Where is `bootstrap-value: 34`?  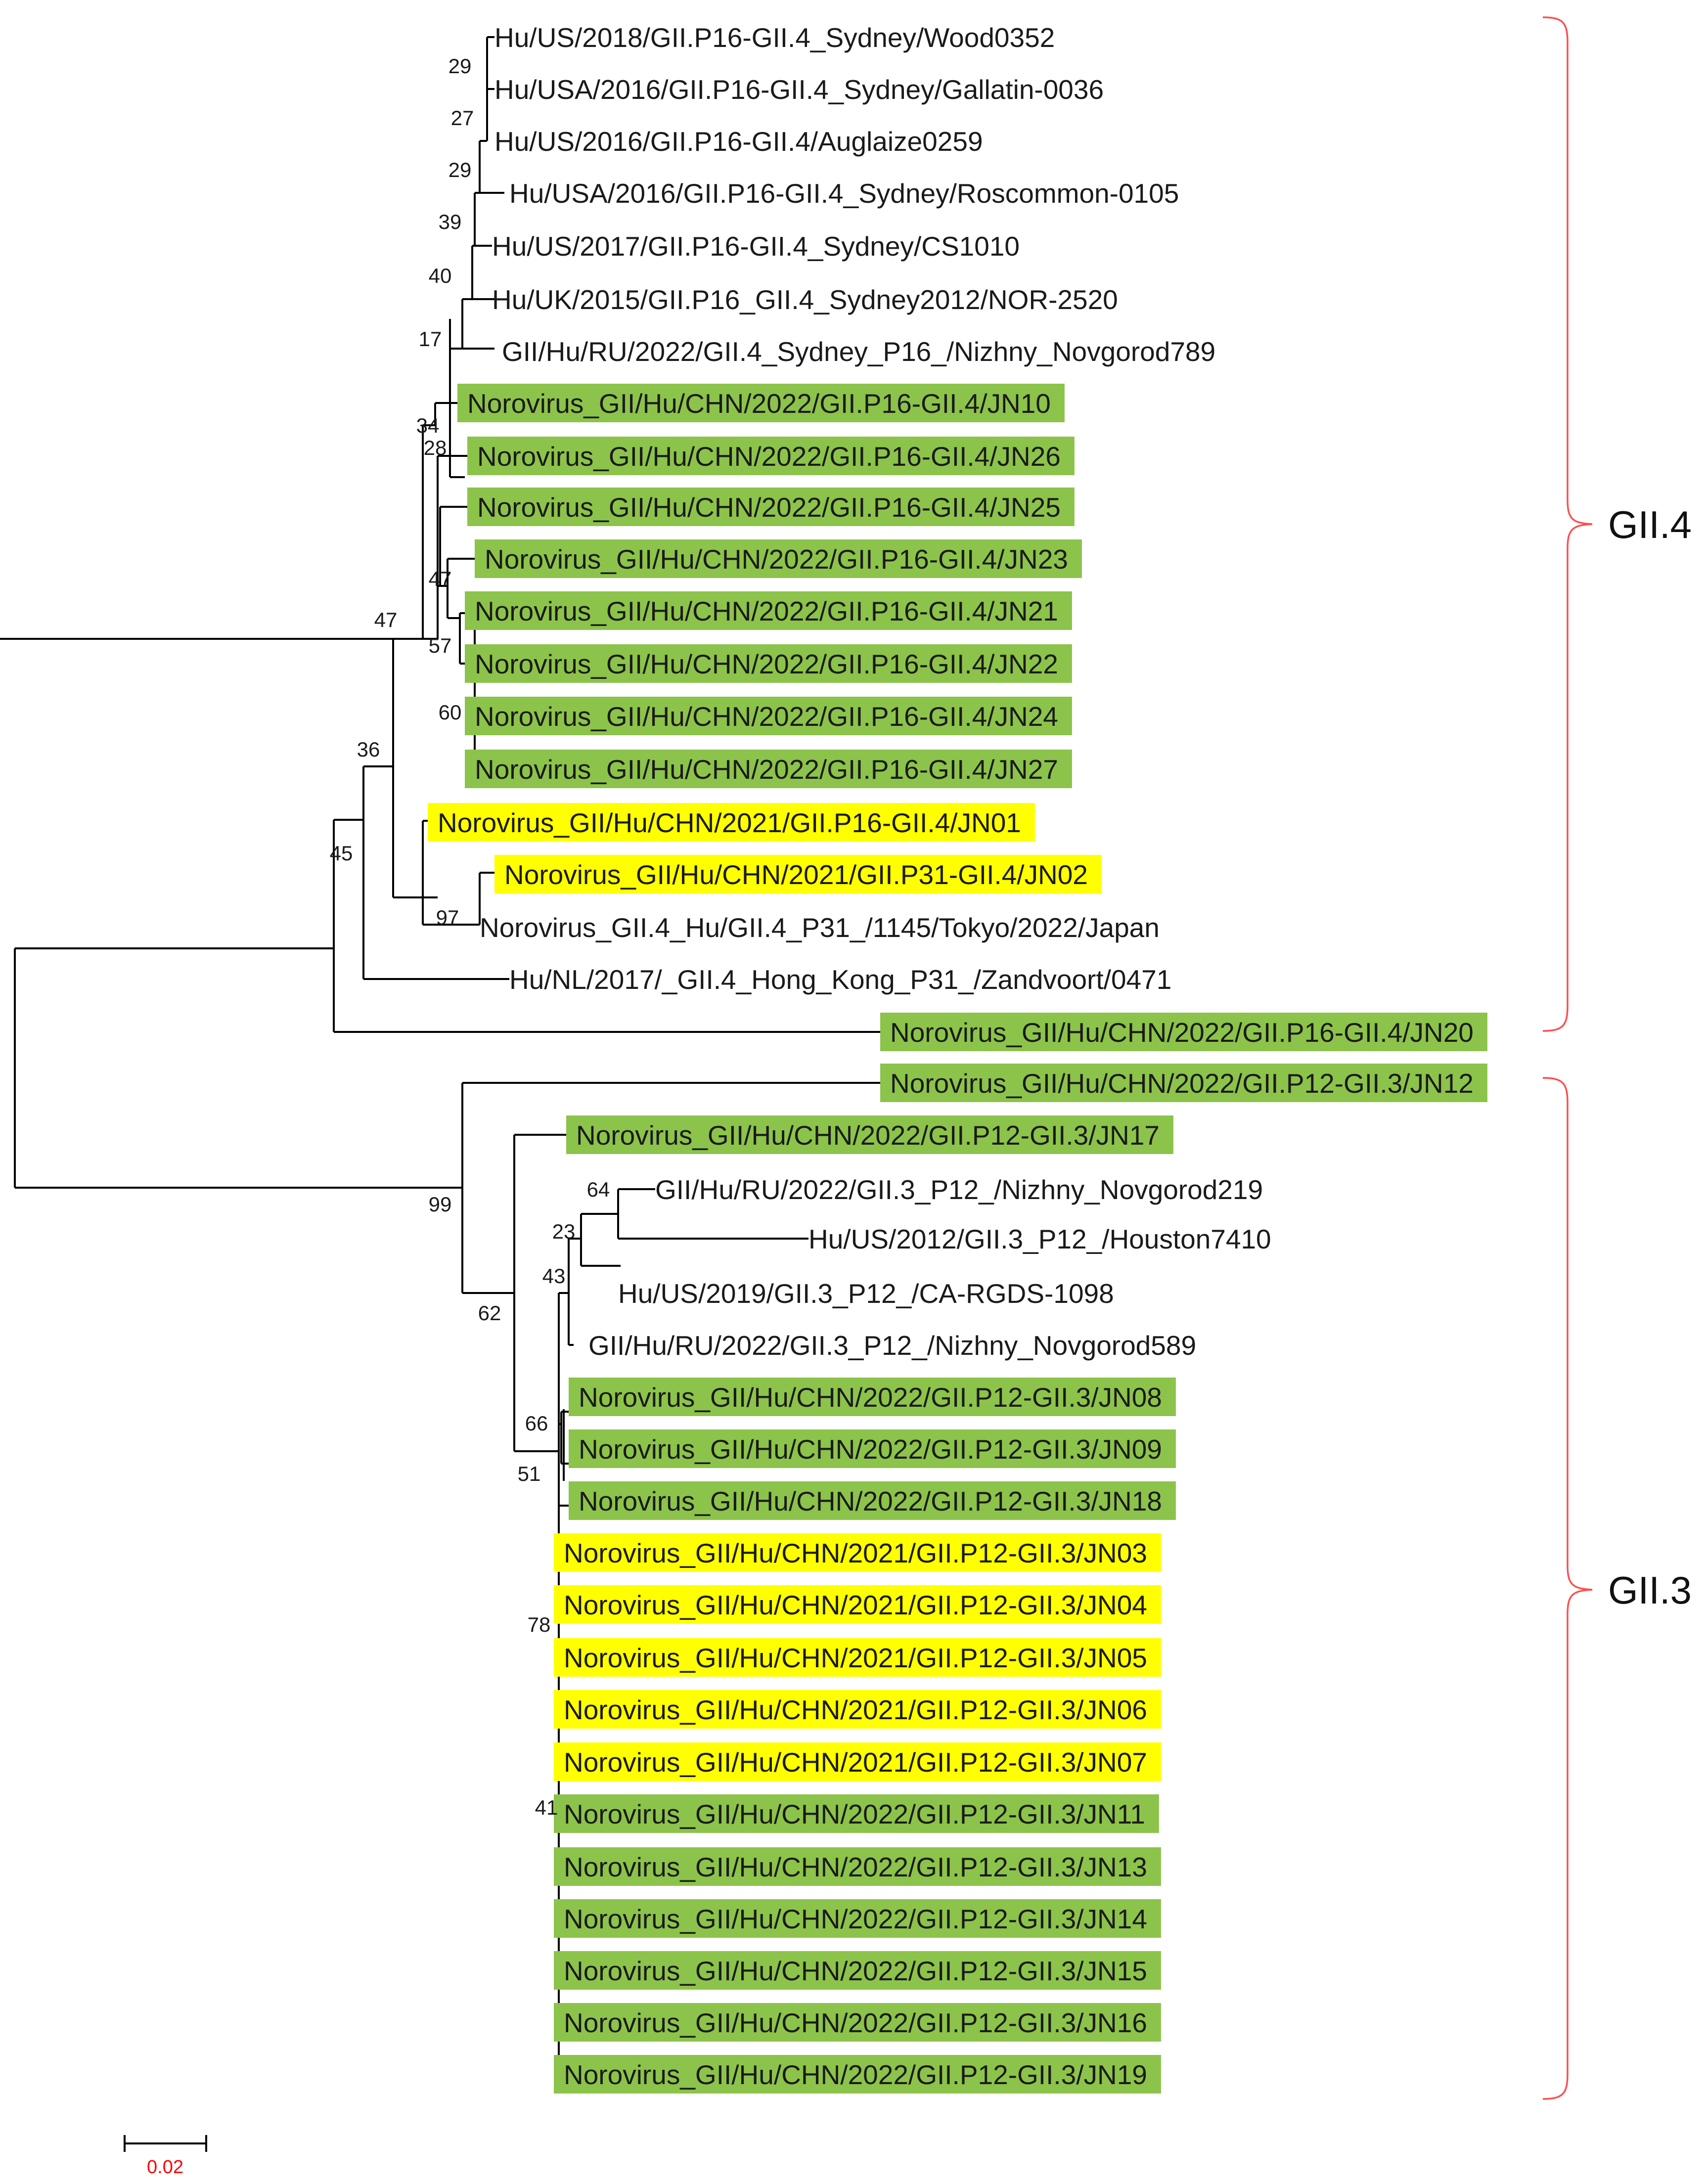
bootstrap-value: 34 is located at coordinates (428, 425).